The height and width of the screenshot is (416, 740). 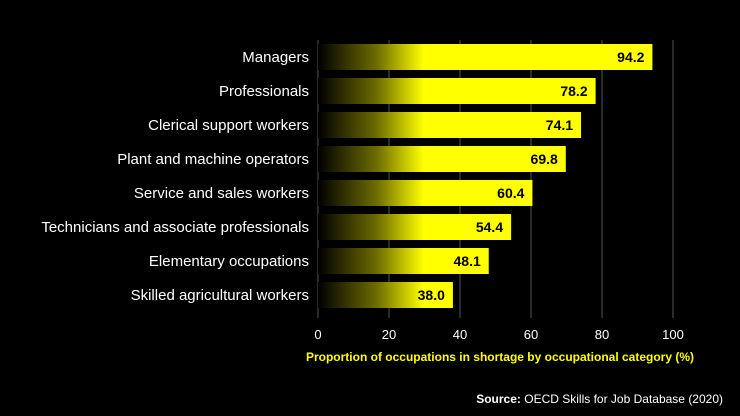 What do you see at coordinates (559, 125) in the screenshot?
I see `value-label: 74.1` at bounding box center [559, 125].